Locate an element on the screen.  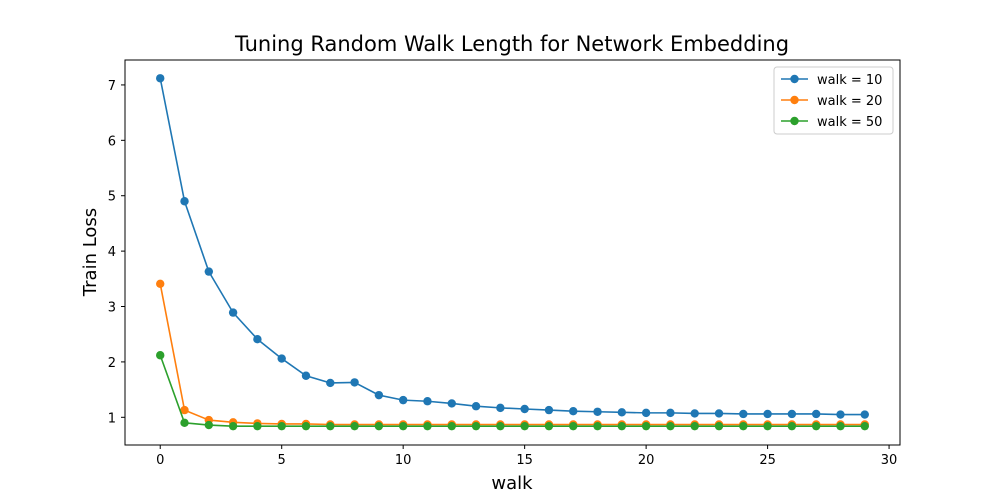
y-tick-label: 2 is located at coordinates (112, 363).